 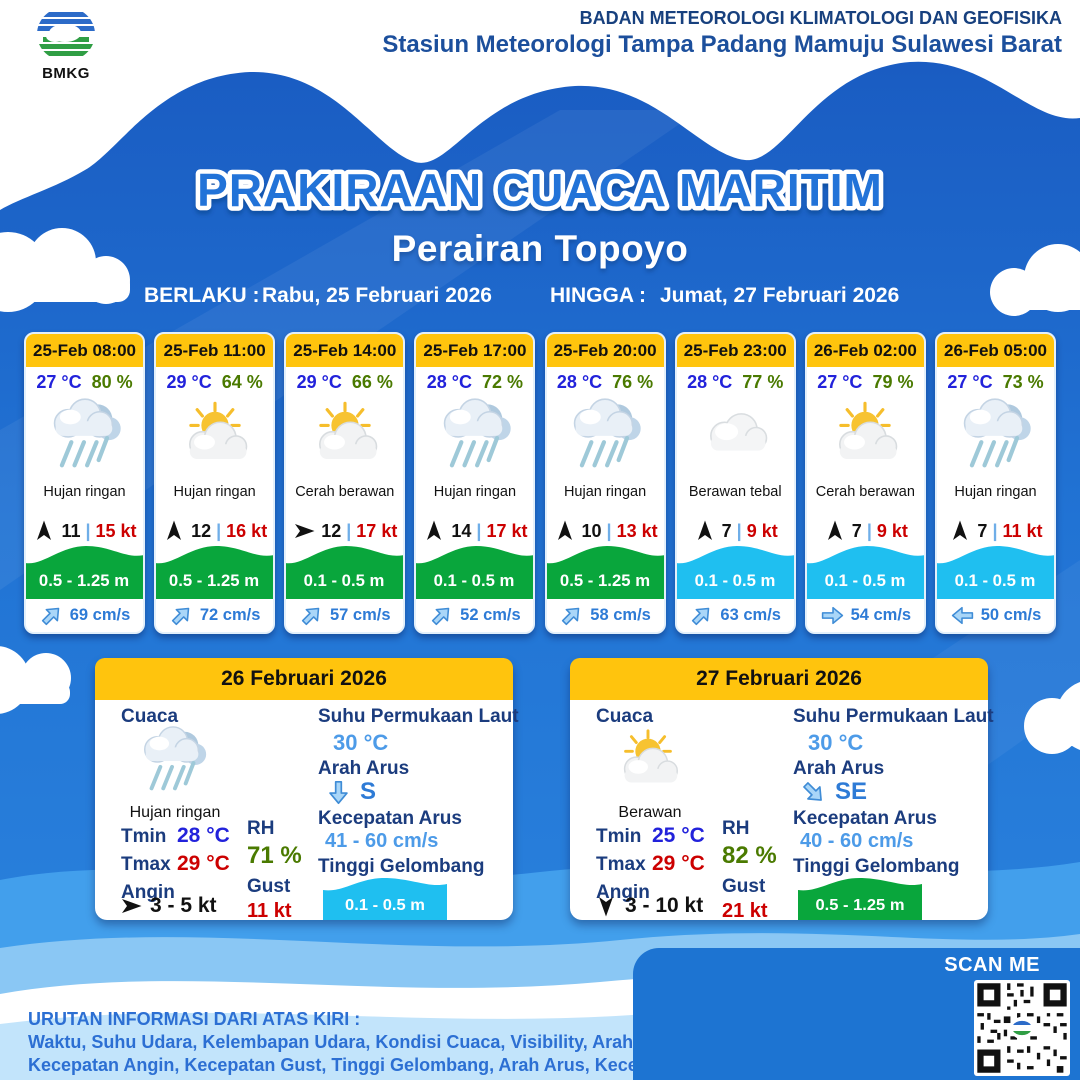 I want to click on temp-humidity-row: 27 °C 73 %, so click(x=995, y=382).